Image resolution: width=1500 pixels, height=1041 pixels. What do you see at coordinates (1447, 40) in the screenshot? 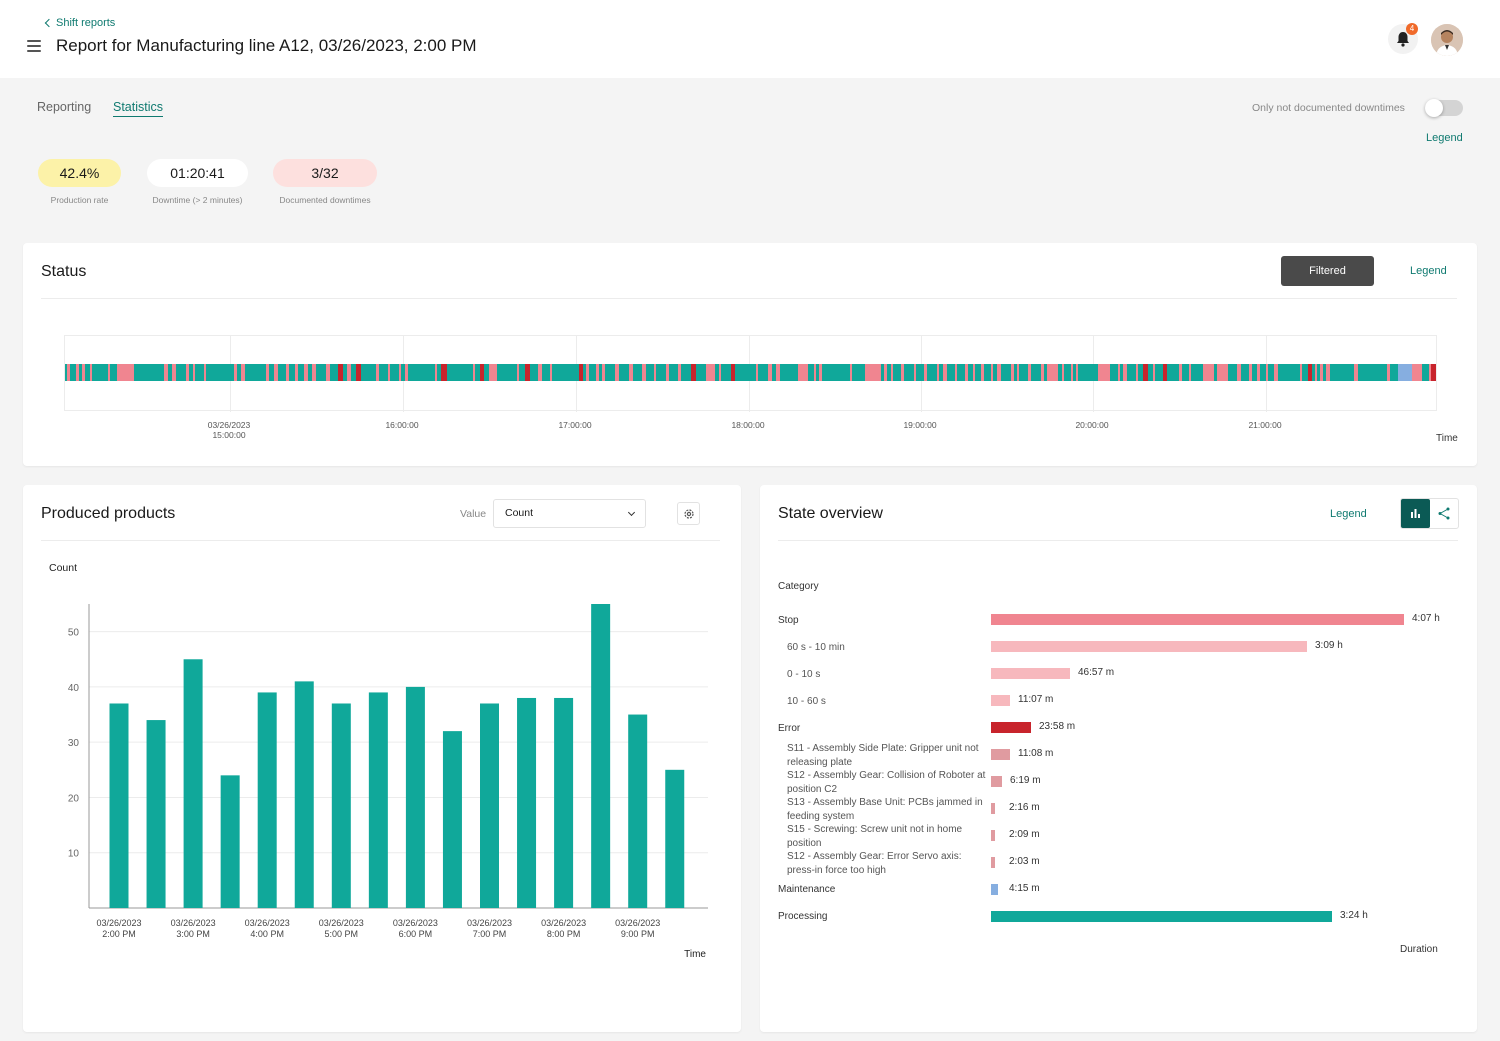
I see `avatar` at bounding box center [1447, 40].